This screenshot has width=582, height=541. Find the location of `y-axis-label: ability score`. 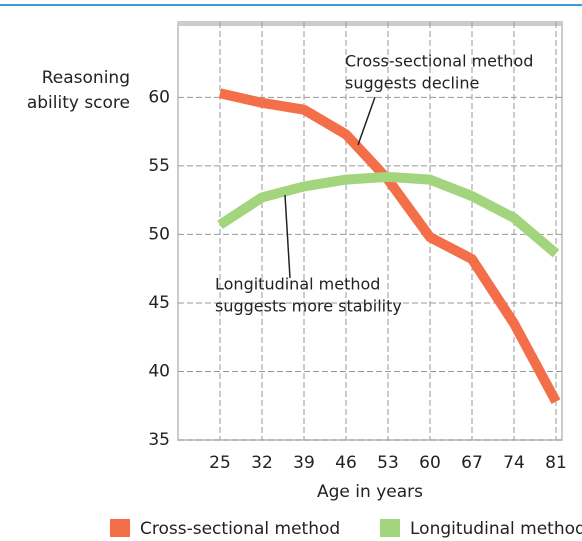

y-axis-label: ability score is located at coordinates (78, 103).